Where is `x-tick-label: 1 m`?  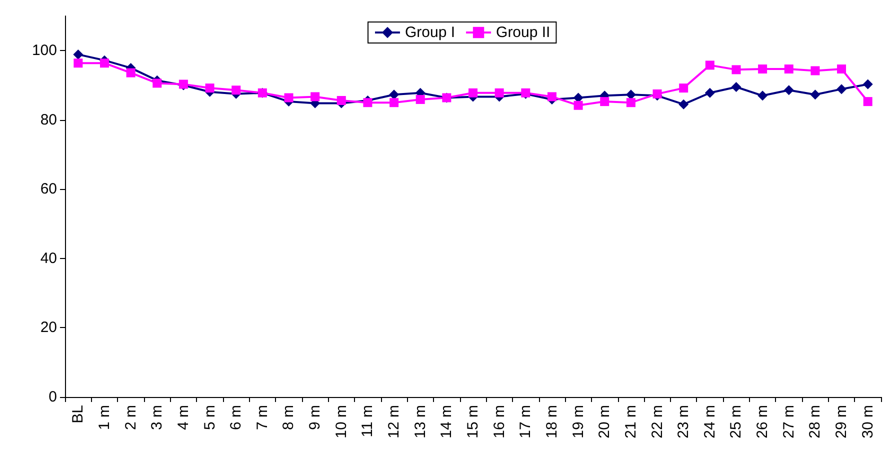
x-tick-label: 1 m is located at coordinates (104, 417).